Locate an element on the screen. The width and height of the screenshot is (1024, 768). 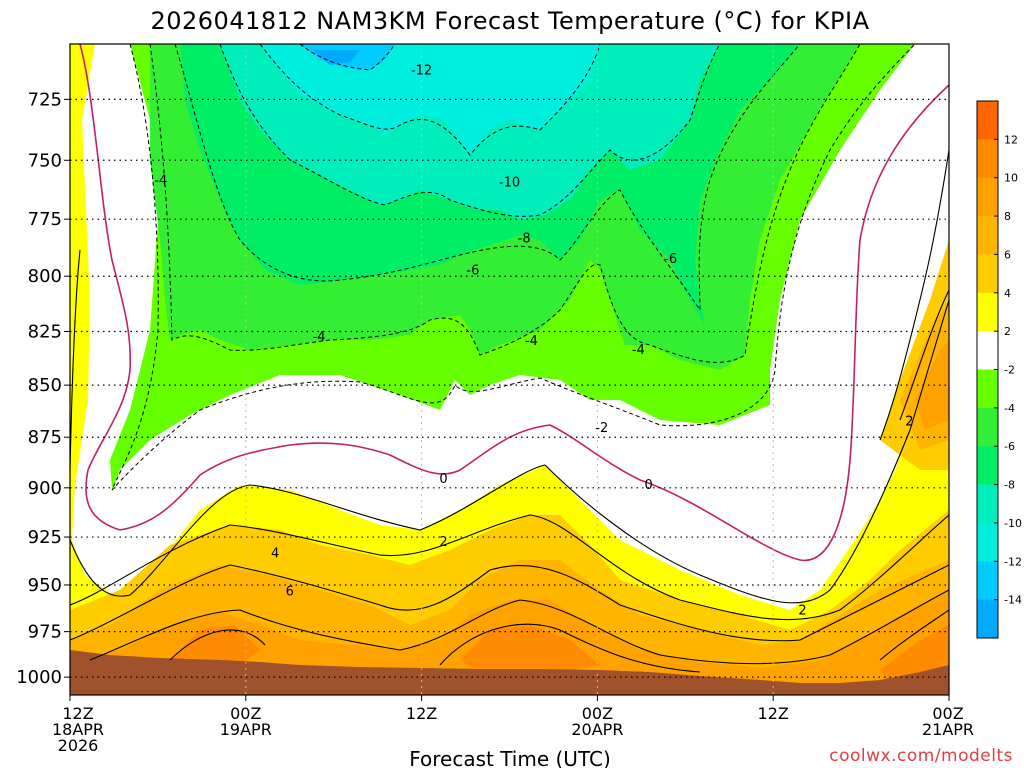
band-minus16-minus14 is located at coordinates (336, 57).